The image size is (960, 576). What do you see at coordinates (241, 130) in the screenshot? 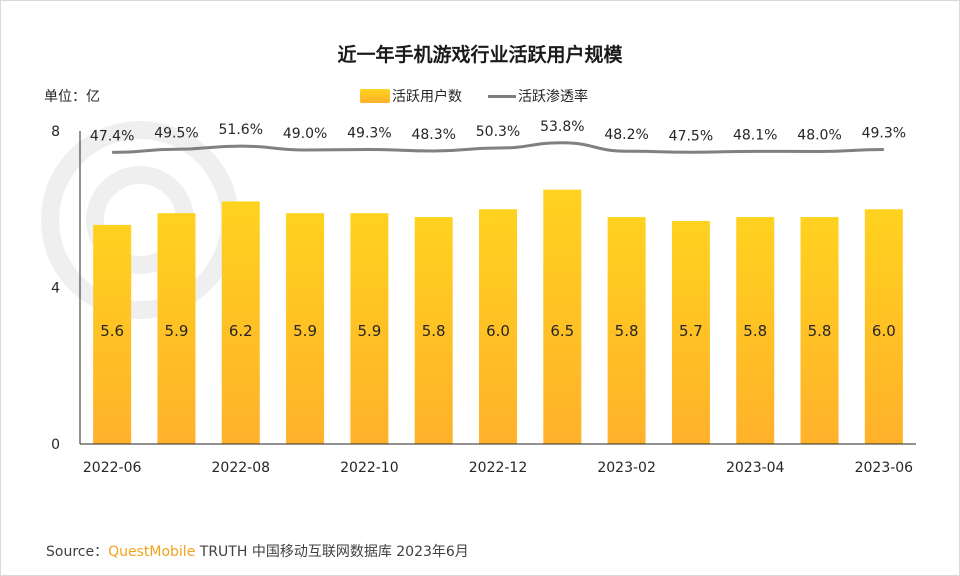
I see `line-value-label: 51.6%` at bounding box center [241, 130].